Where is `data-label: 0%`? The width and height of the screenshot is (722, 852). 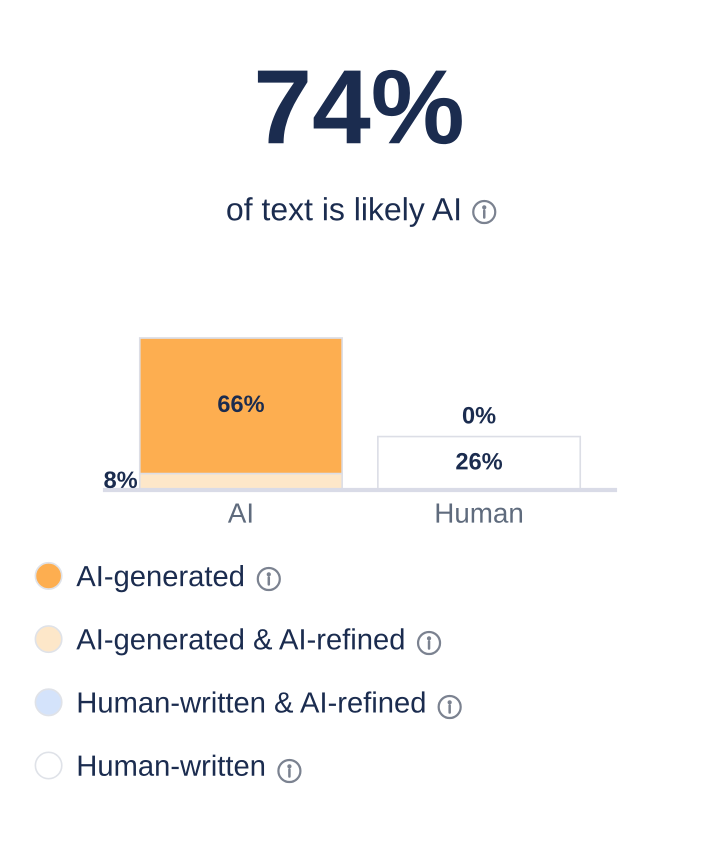 data-label: 0% is located at coordinates (479, 415).